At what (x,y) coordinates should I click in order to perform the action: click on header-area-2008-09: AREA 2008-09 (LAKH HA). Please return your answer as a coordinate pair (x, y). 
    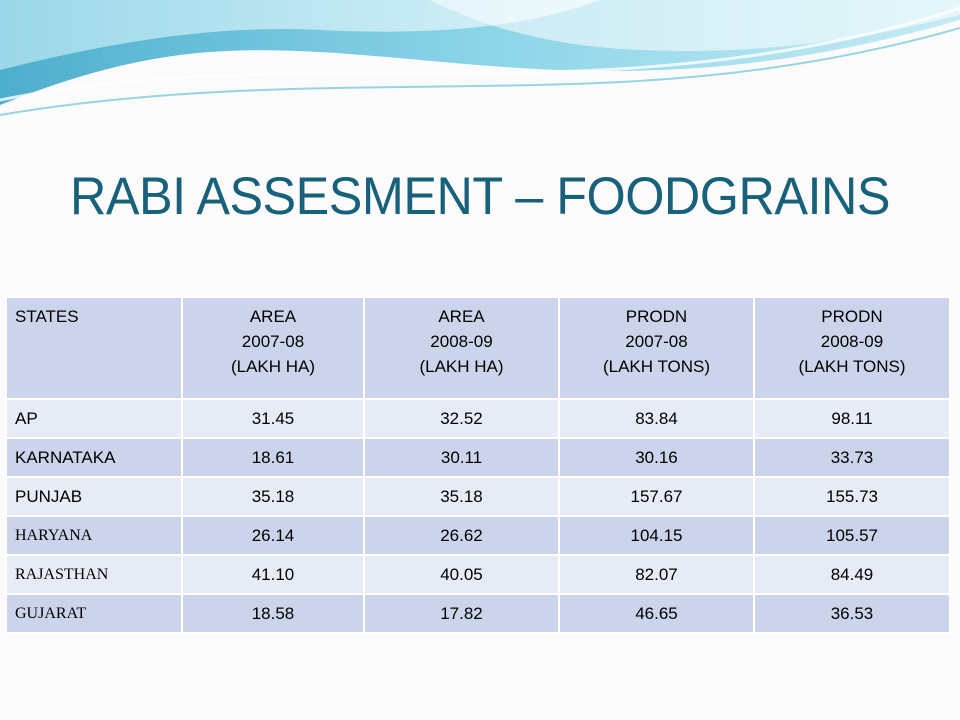
    Looking at the image, I should click on (461, 348).